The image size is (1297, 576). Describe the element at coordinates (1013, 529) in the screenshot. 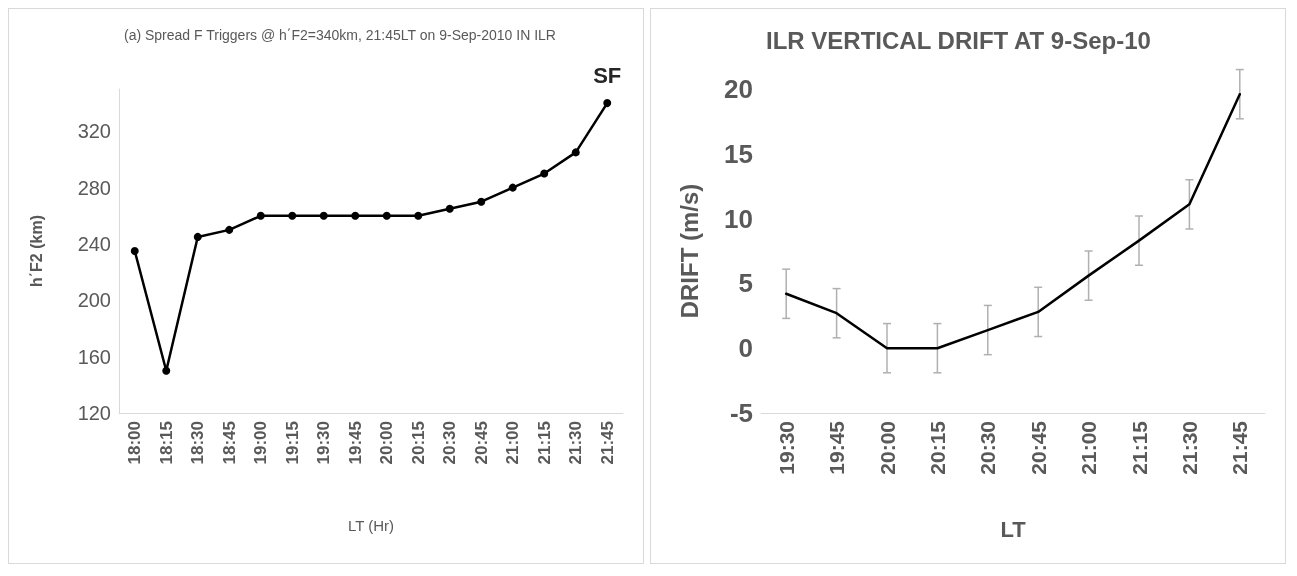

I see `x-axis-title: LT` at that location.